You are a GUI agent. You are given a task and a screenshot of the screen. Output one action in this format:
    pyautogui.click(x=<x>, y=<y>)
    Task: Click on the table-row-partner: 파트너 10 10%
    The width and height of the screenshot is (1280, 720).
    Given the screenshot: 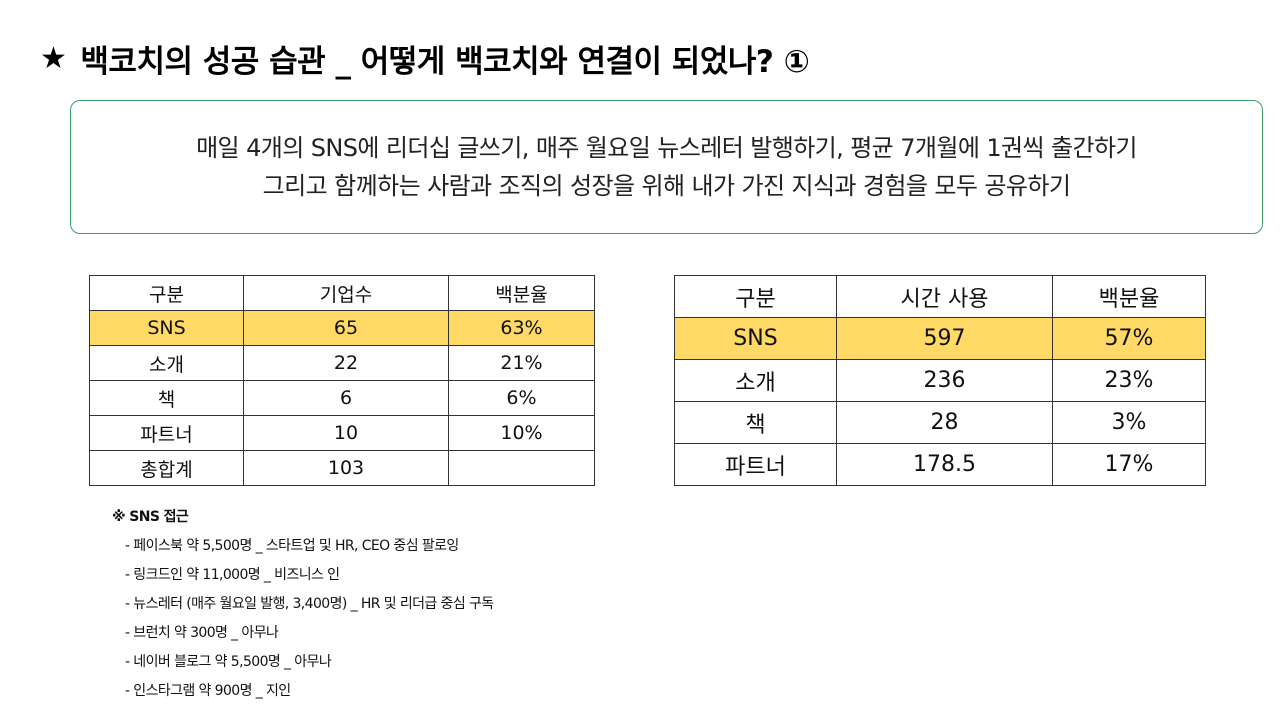 What is the action you would take?
    pyautogui.click(x=342, y=433)
    